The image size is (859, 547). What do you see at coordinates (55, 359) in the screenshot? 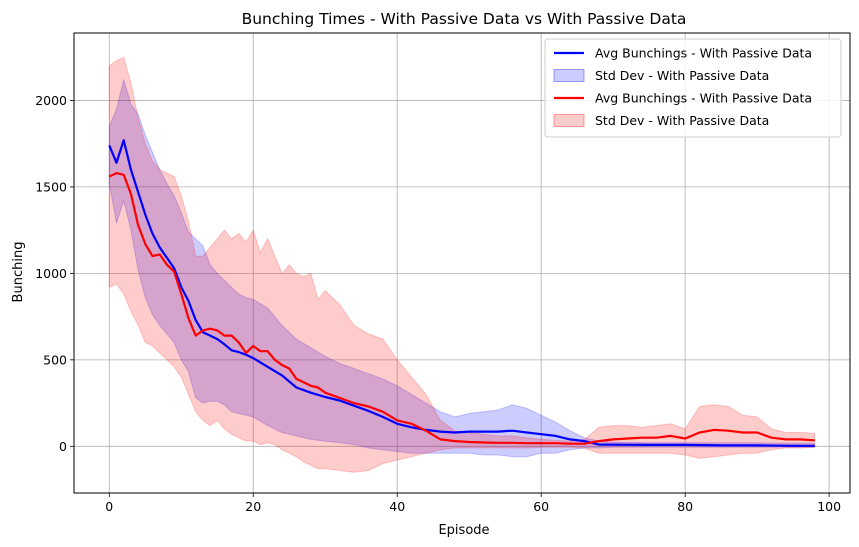
I see `y-tick-label: 500` at bounding box center [55, 359].